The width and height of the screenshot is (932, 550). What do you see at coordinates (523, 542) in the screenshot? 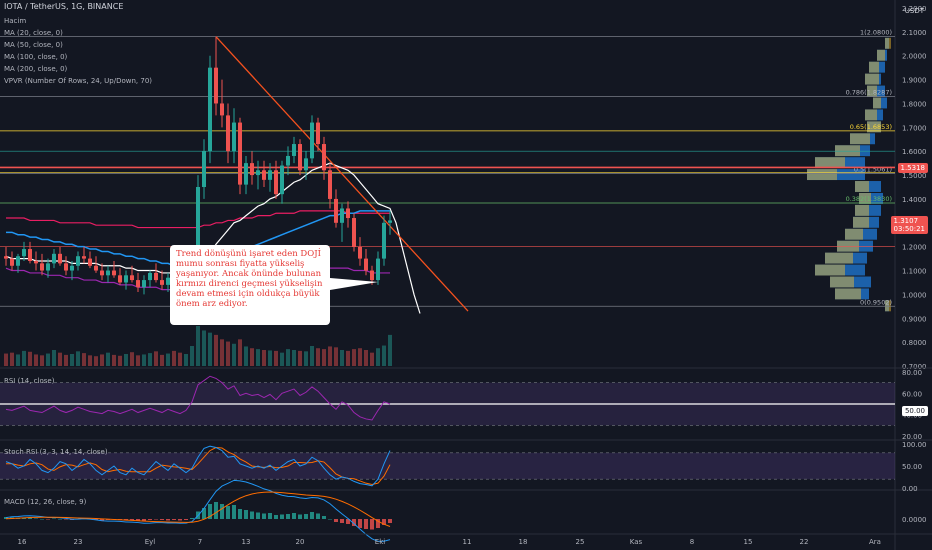
I see `x-tick-label: 18` at bounding box center [523, 542].